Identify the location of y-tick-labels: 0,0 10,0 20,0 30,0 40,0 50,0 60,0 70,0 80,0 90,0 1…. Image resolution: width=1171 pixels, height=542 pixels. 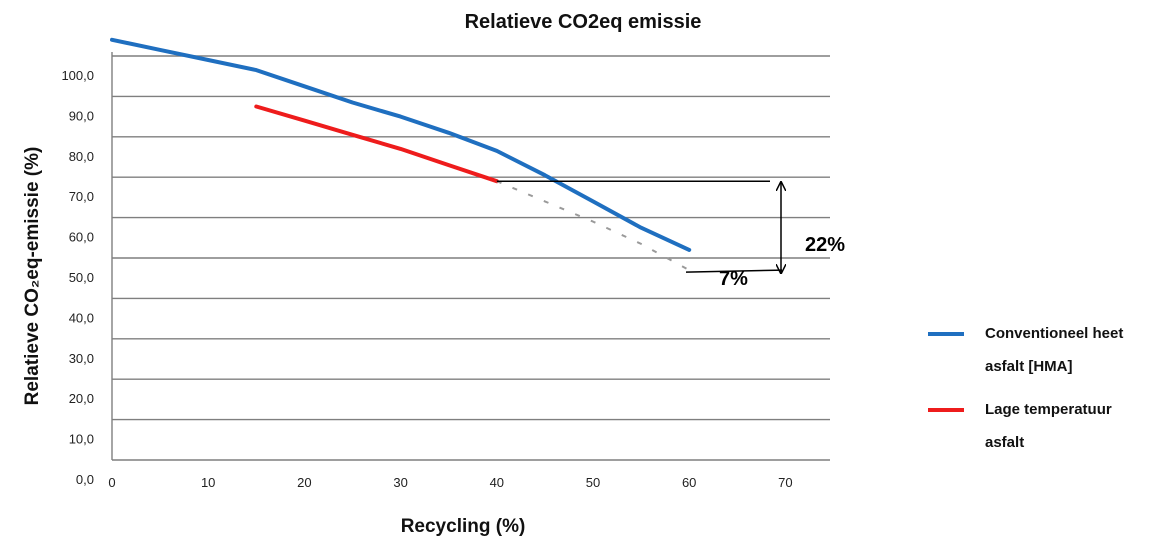
(77, 277).